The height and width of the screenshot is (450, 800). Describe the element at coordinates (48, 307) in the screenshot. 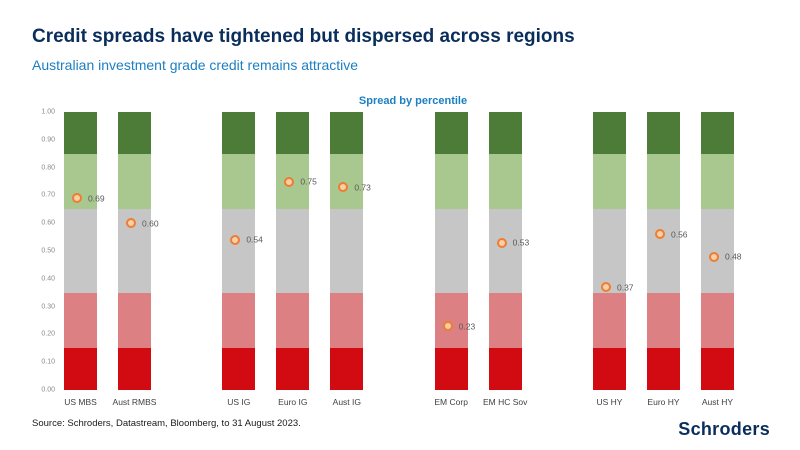

I see `y-axis-tick: 0.30` at that location.